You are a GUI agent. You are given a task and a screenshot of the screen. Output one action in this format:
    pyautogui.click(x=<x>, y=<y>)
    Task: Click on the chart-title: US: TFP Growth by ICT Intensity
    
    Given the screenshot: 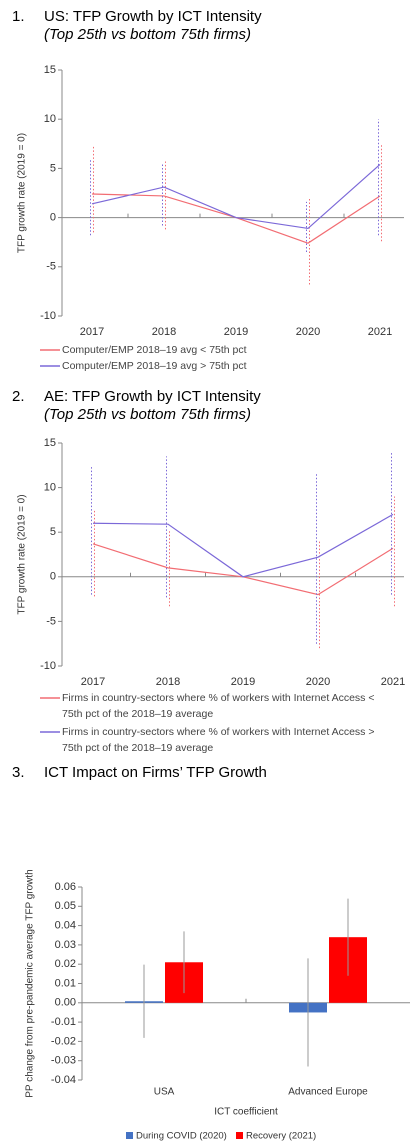 What is the action you would take?
    pyautogui.click(x=153, y=16)
    